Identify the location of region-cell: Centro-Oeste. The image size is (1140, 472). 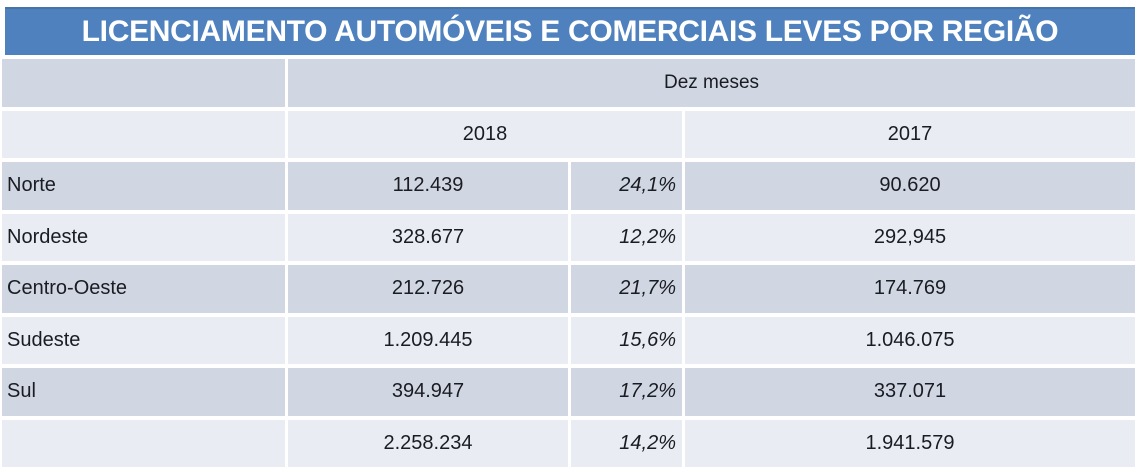
(143, 289).